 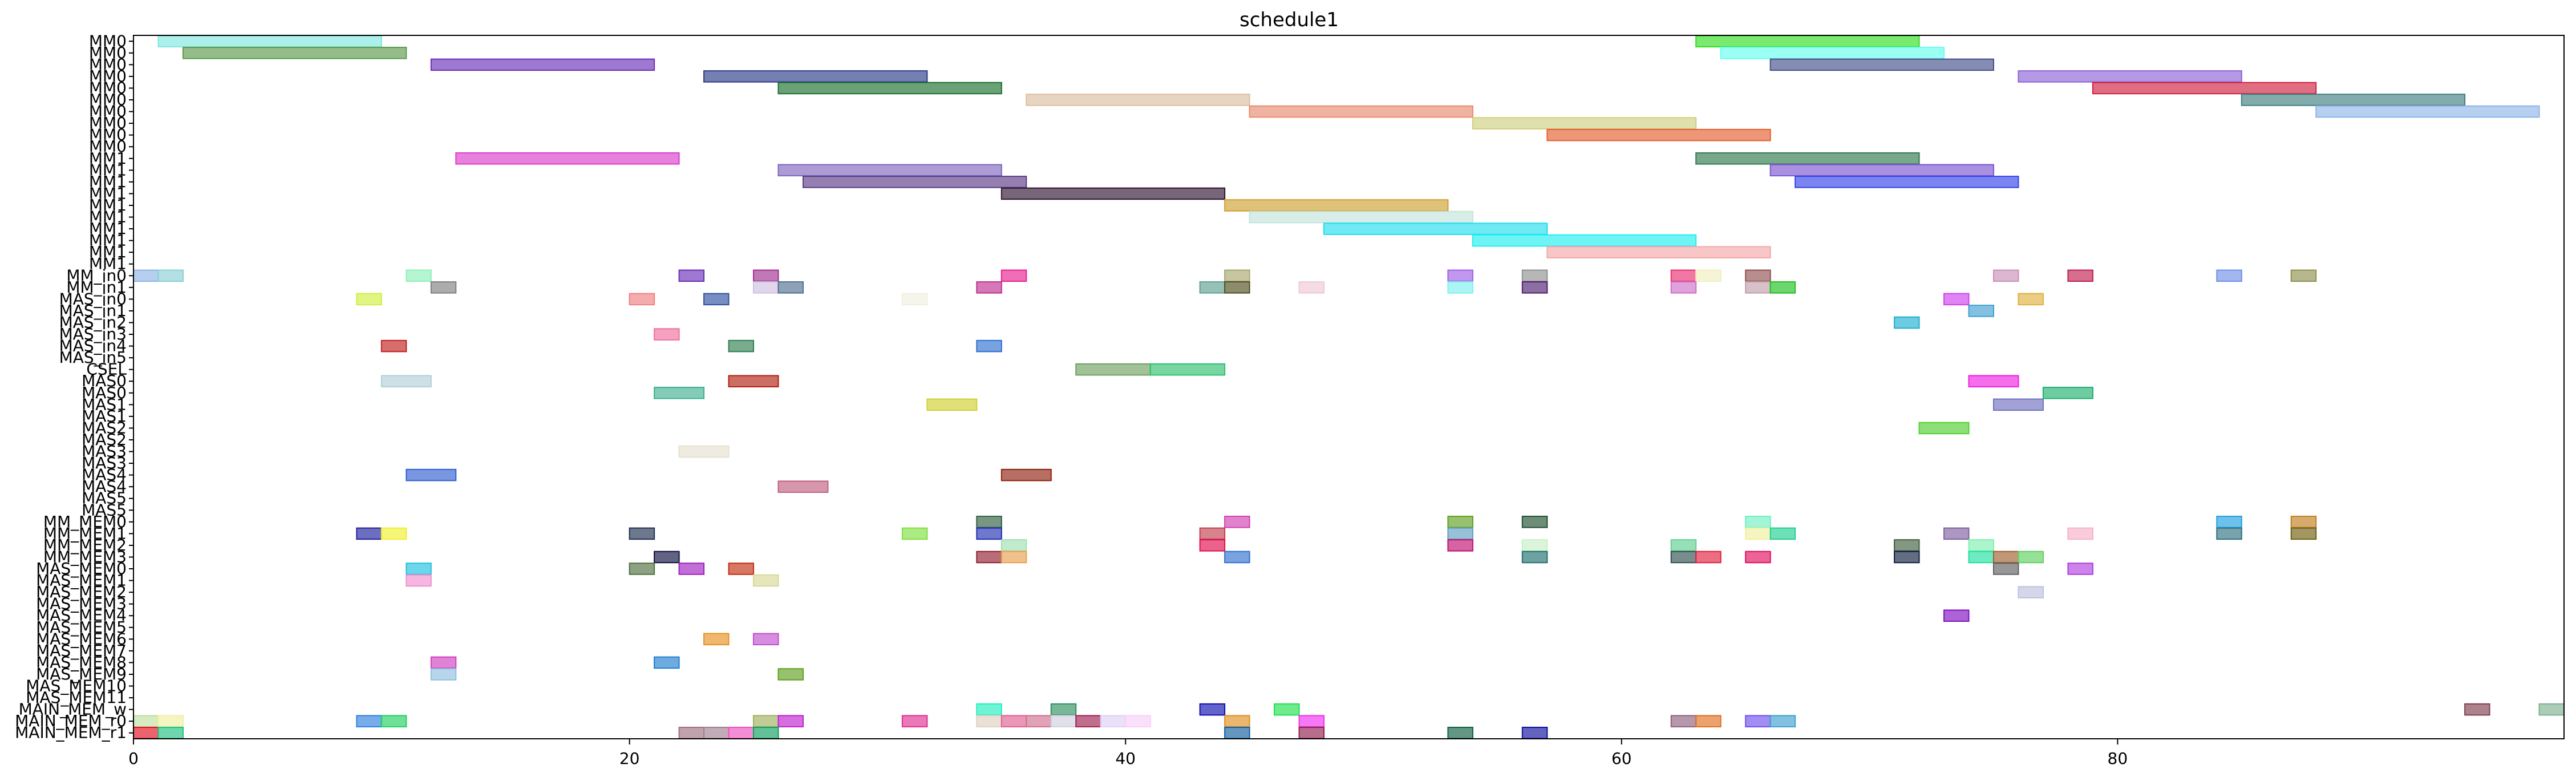 I want to click on y-tick-label: MAS5, so click(x=104, y=498).